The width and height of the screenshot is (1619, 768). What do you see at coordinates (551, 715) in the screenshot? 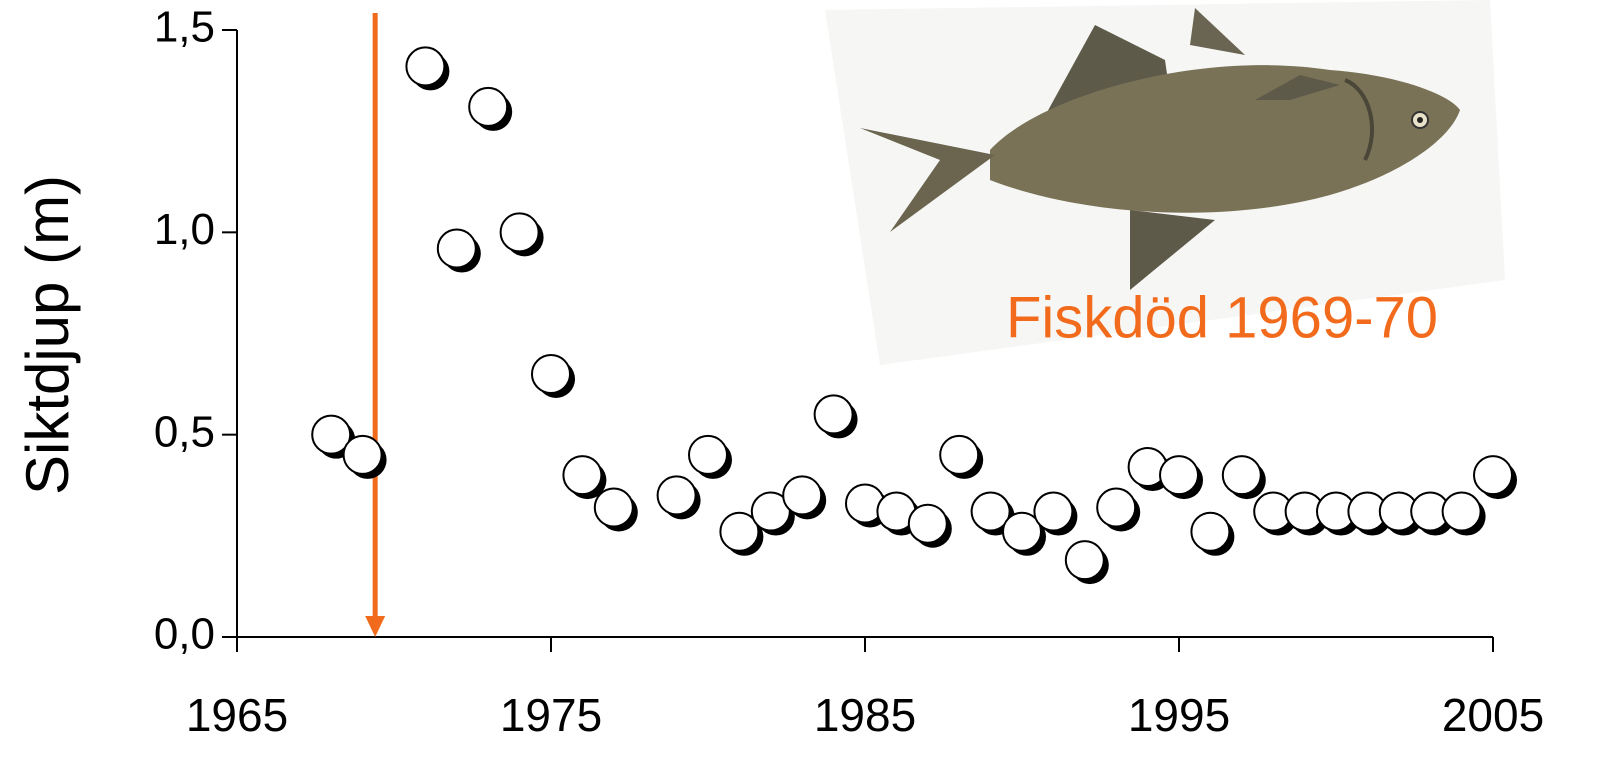
I see `x-tick-label: 1975` at bounding box center [551, 715].